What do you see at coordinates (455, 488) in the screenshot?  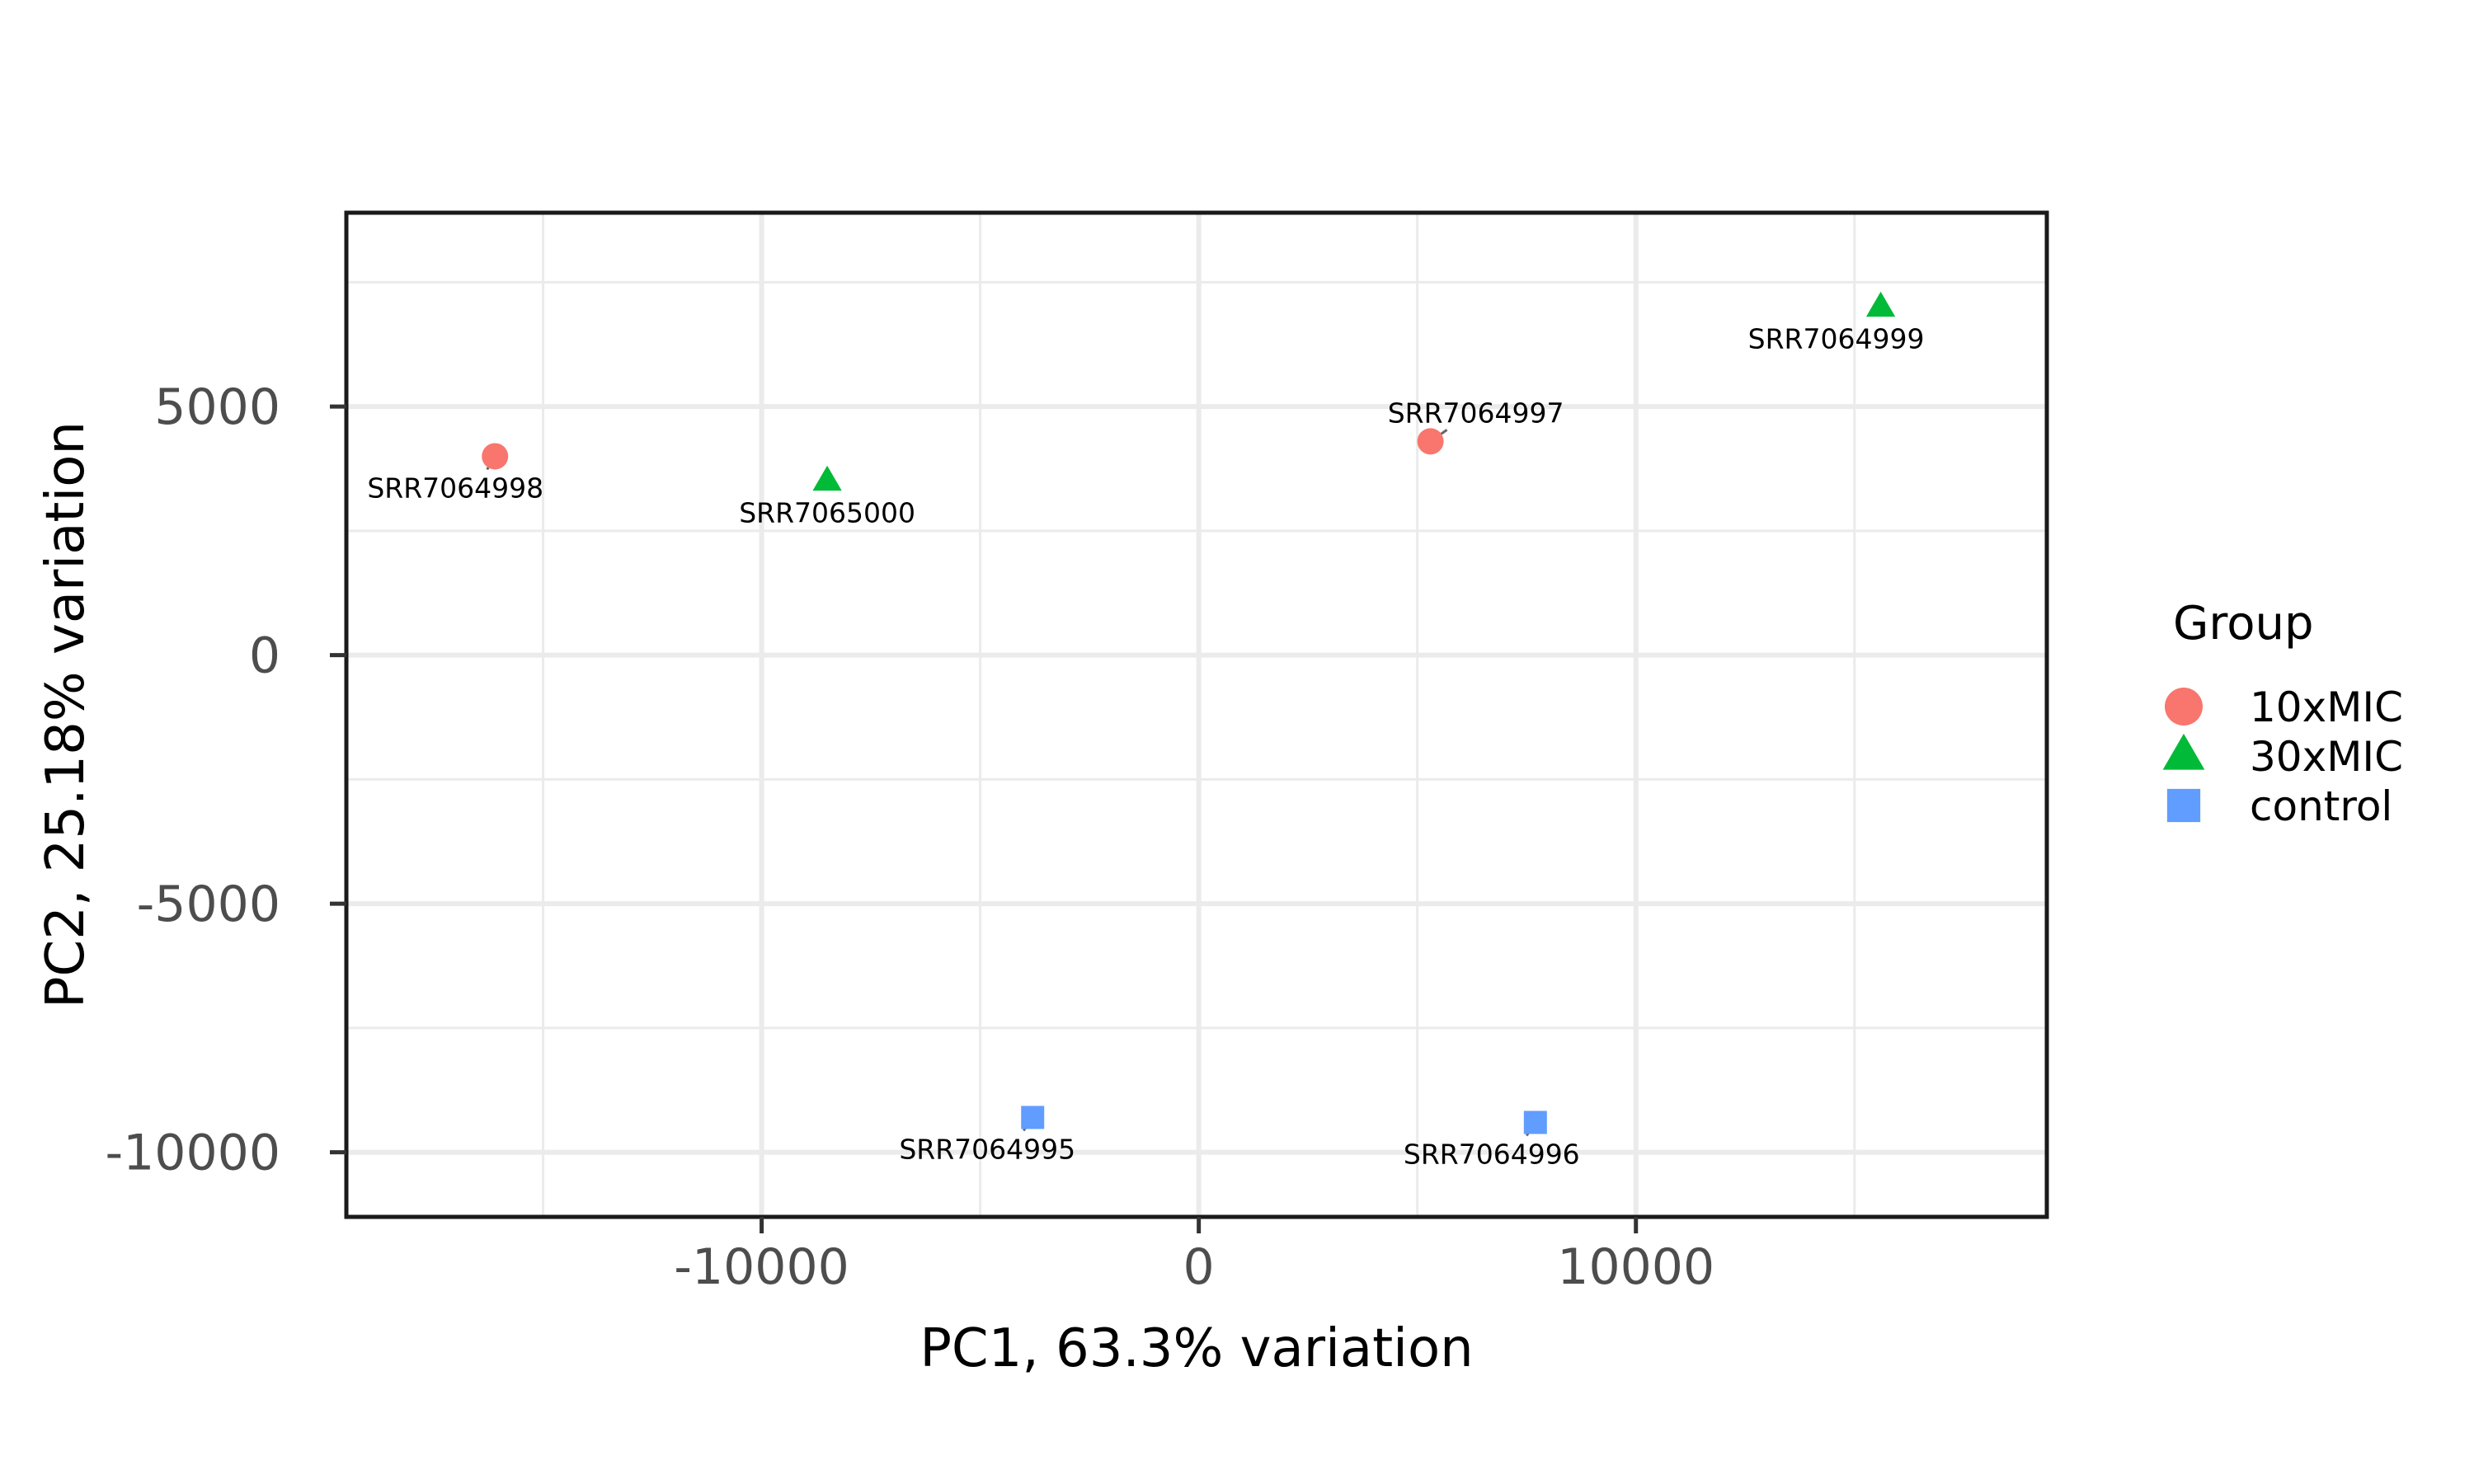 I see `point-label: SRR7064998` at bounding box center [455, 488].